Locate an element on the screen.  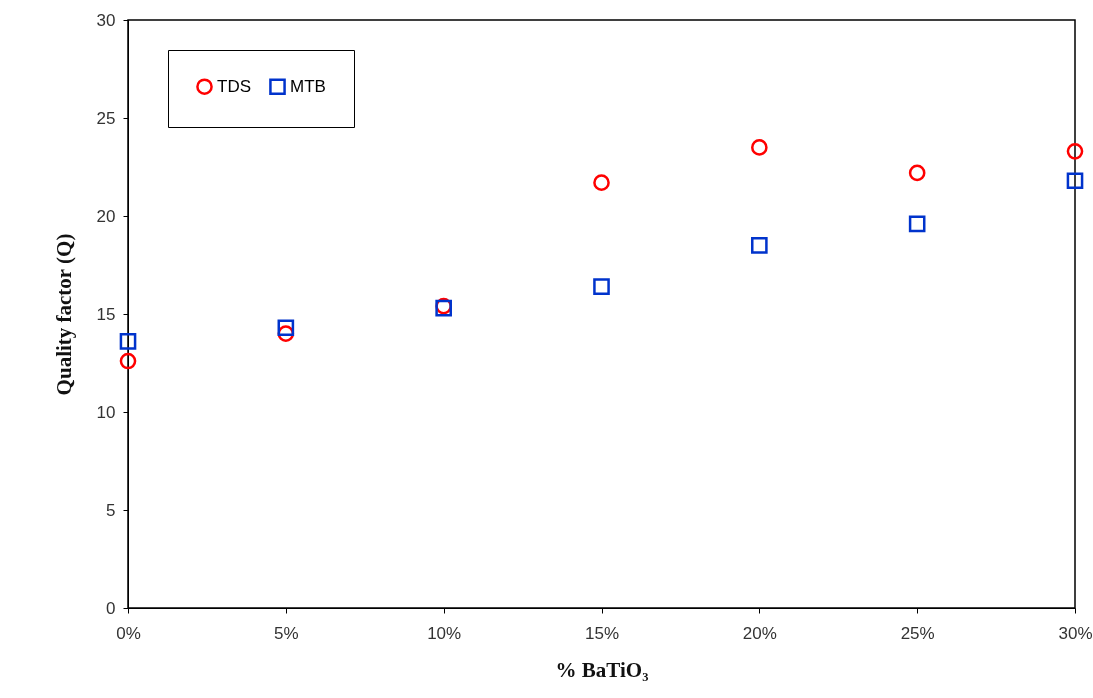
y-tick-label: 0 is located at coordinates (111, 608).